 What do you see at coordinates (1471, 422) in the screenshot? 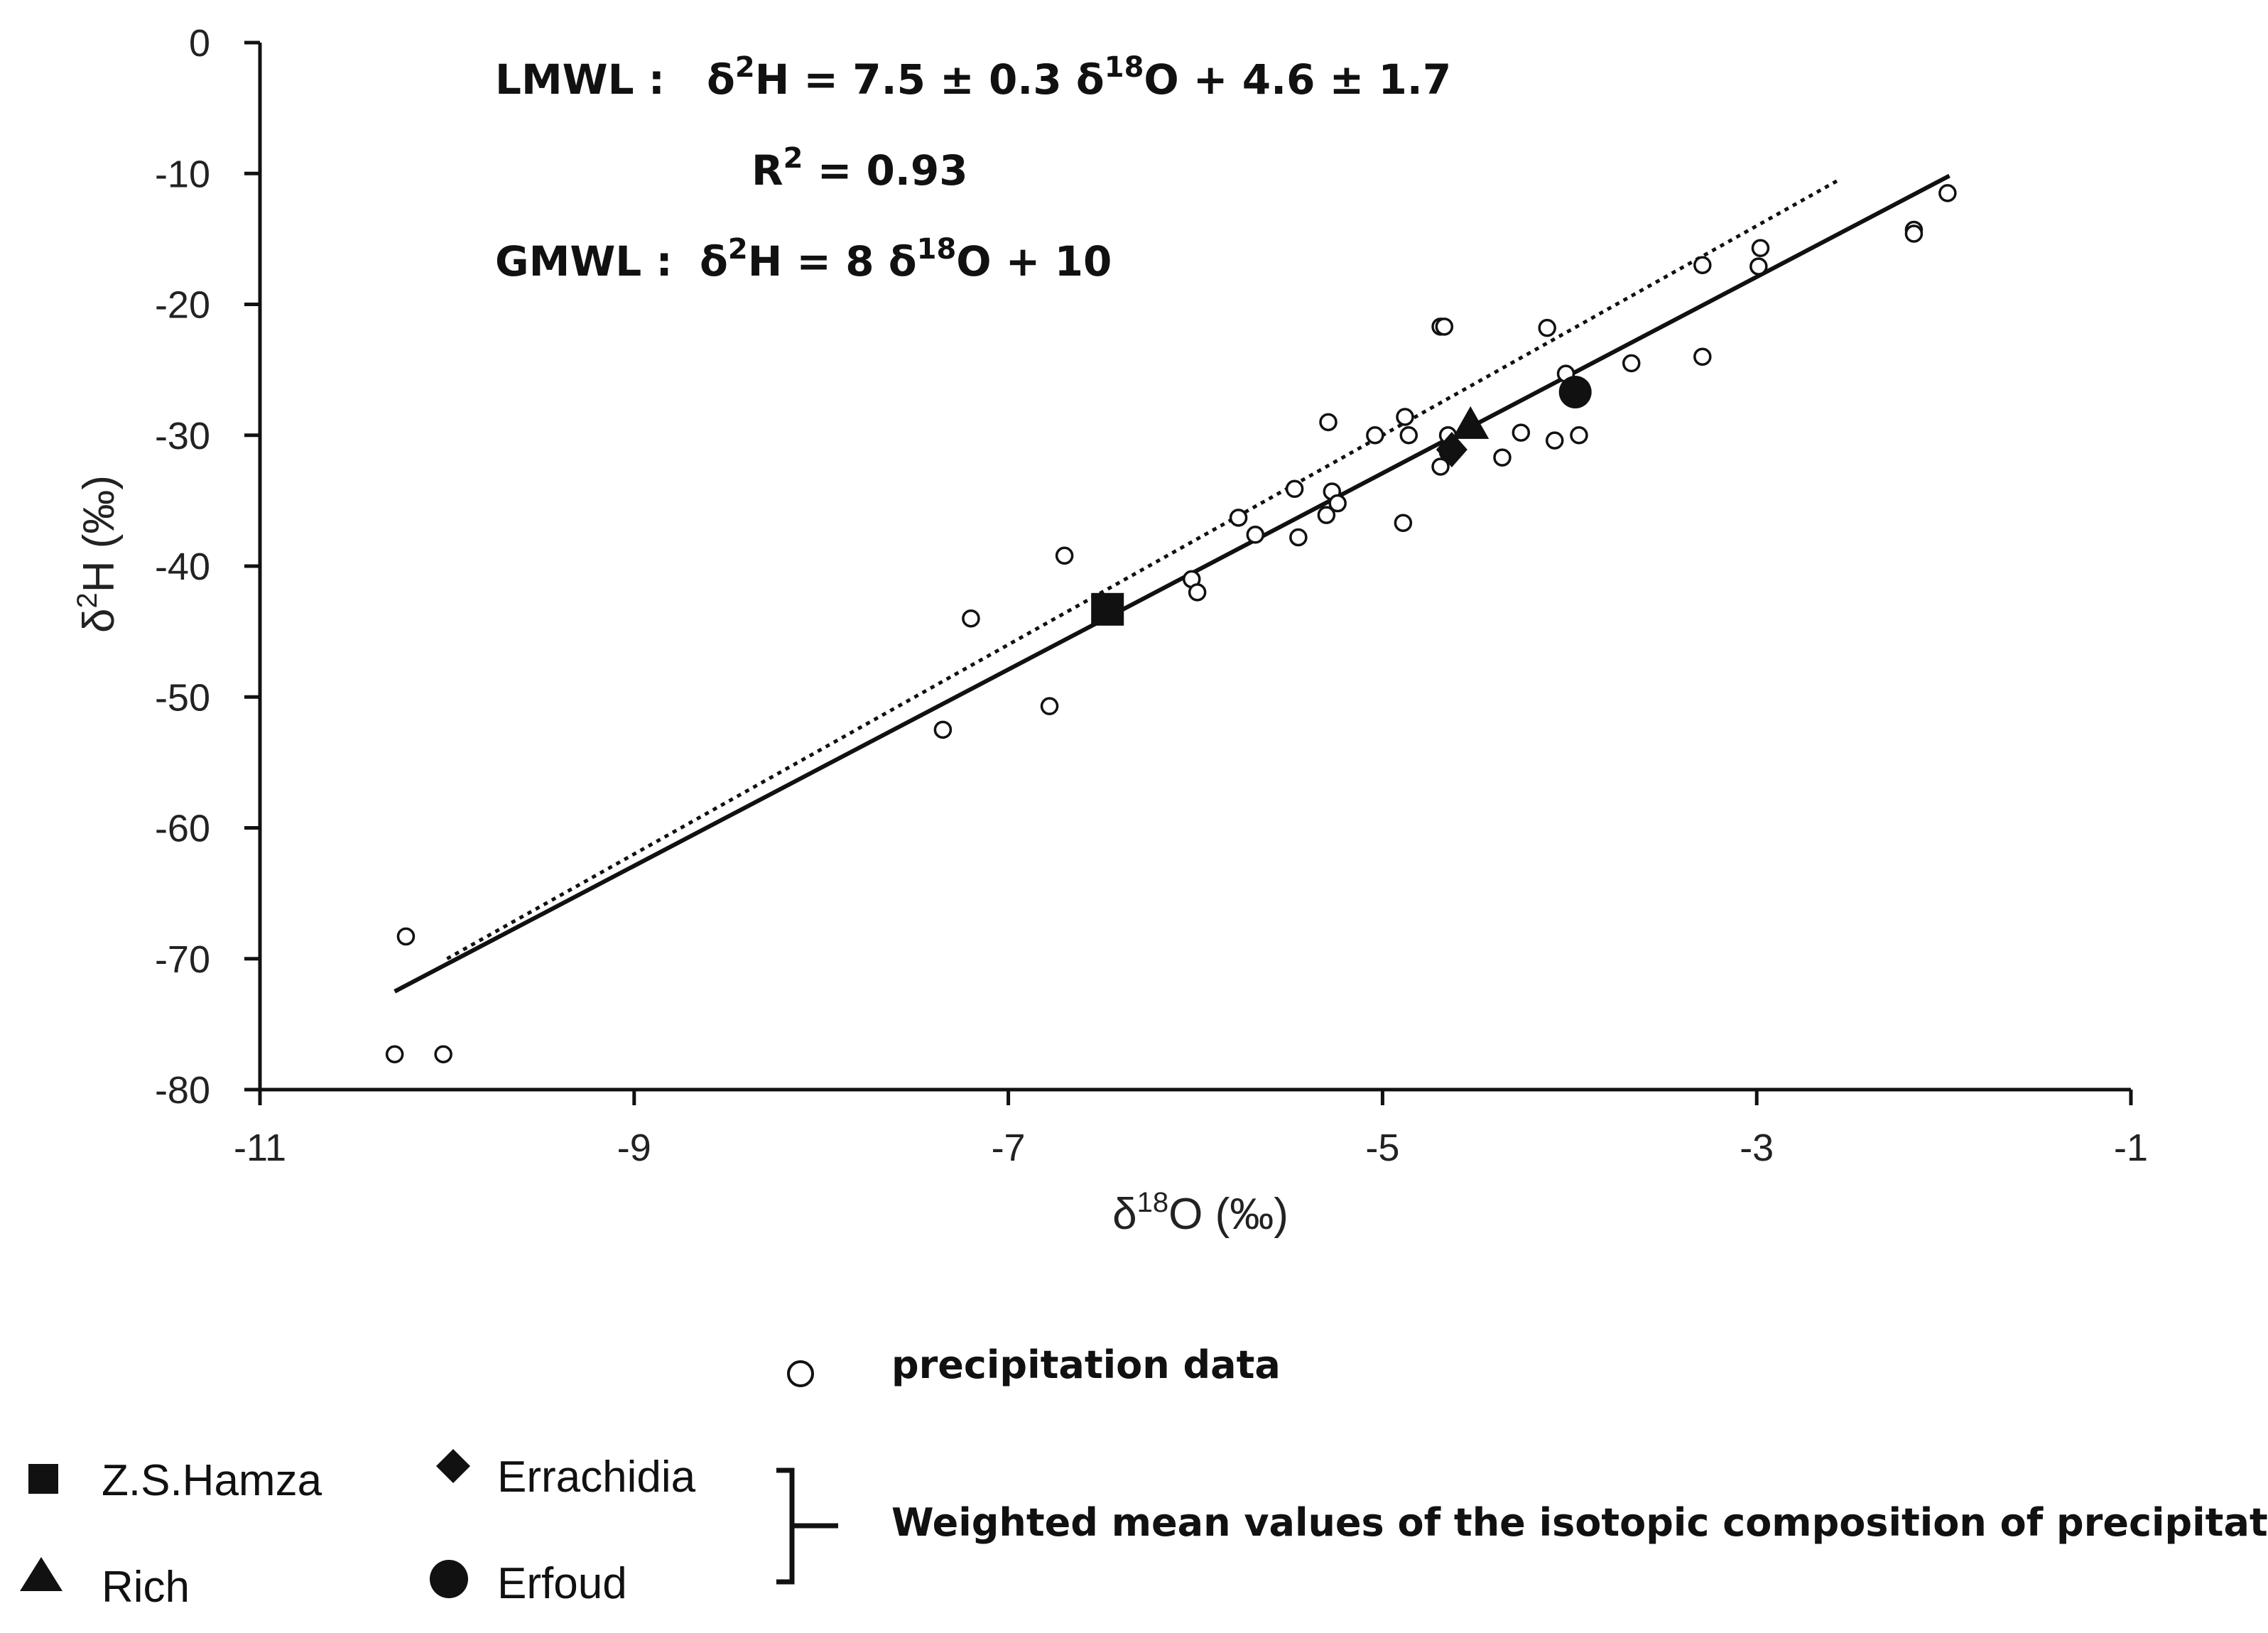
I see `rich-point` at bounding box center [1471, 422].